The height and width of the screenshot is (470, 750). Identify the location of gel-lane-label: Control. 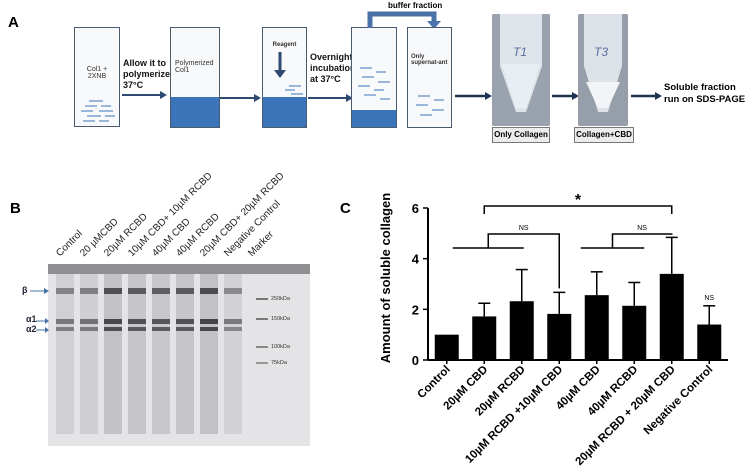
(69, 243).